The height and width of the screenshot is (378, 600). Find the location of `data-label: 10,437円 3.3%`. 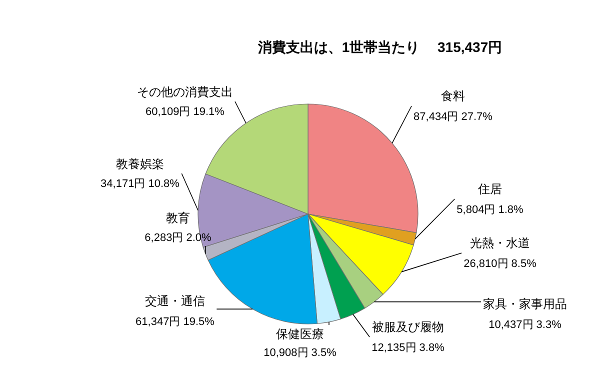

data-label: 10,437円 3.3% is located at coordinates (525, 325).